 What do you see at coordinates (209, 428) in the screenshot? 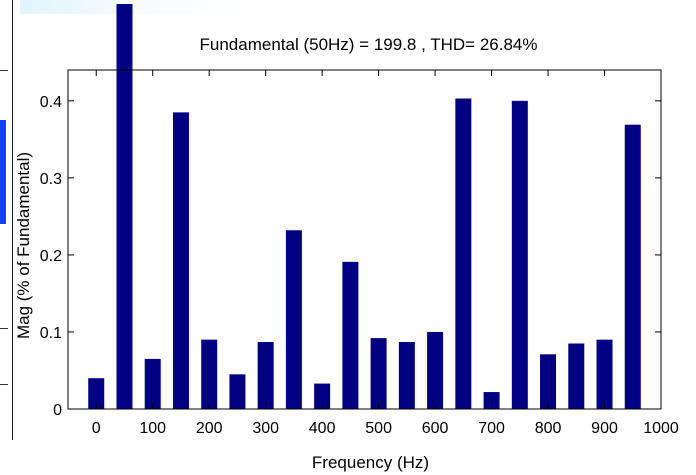
I see `x-tick-label: 200` at bounding box center [209, 428].